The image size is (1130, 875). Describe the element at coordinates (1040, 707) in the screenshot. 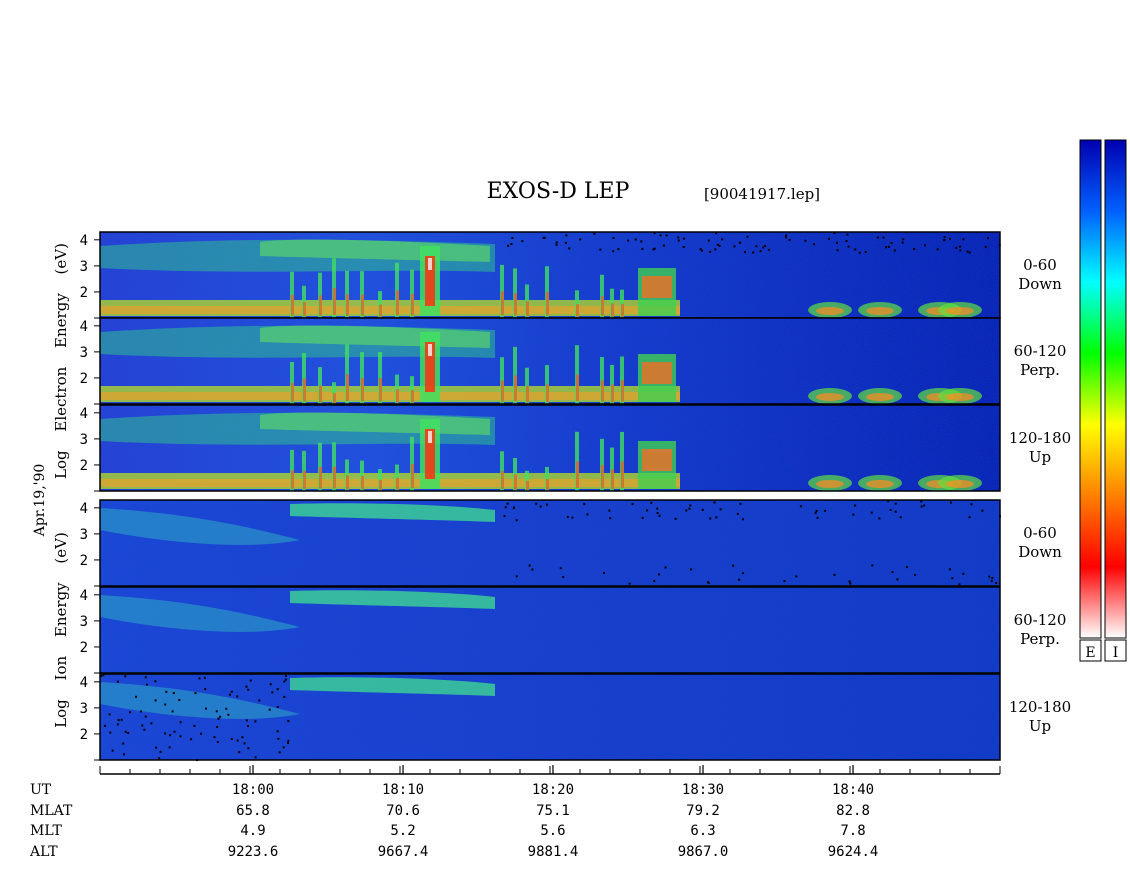

I see `panel-angle-label: 120-180` at that location.